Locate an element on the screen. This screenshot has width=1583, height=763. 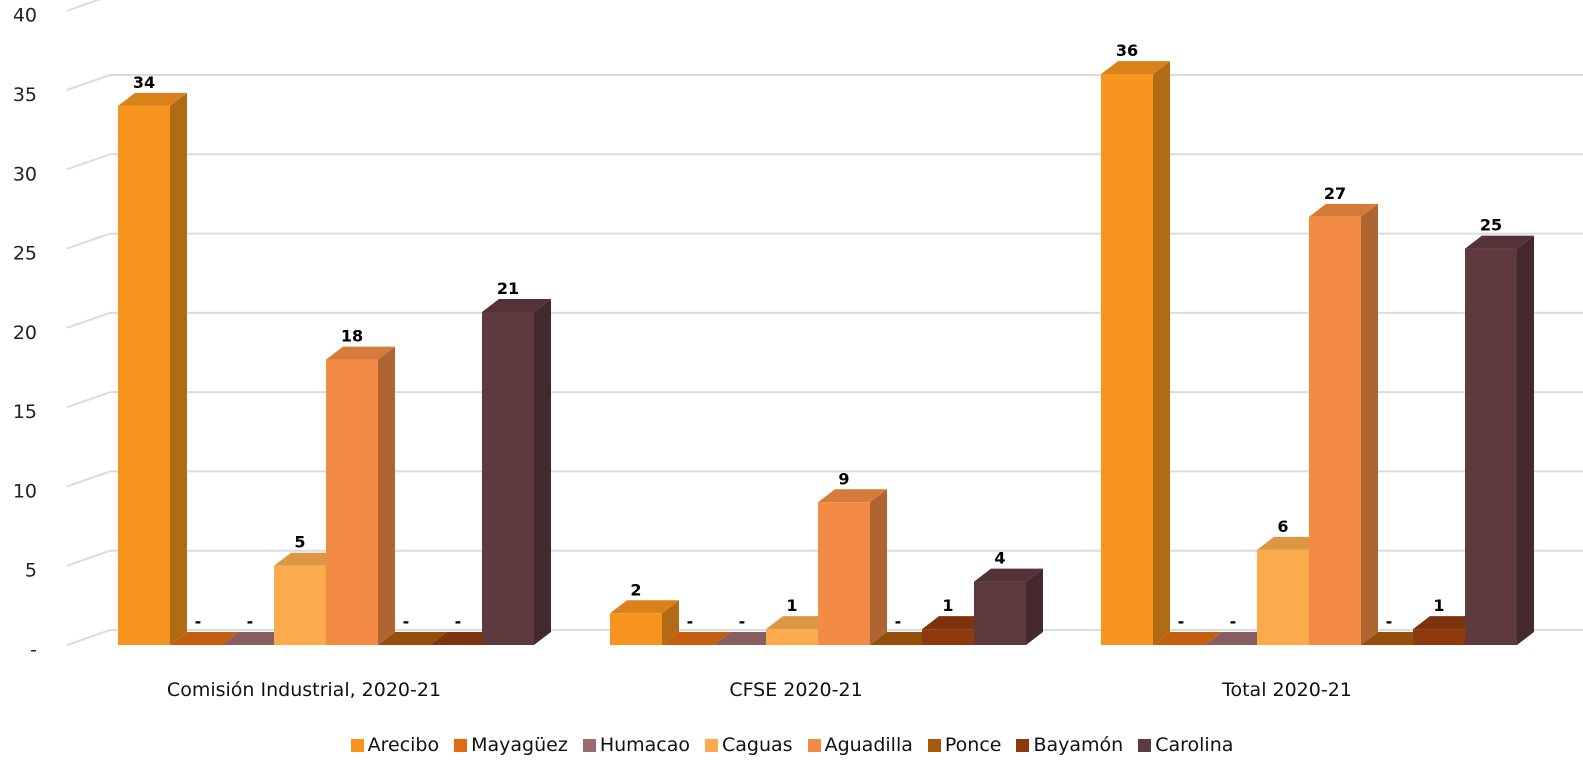
bar-carolina: 21 is located at coordinates (516, 462).